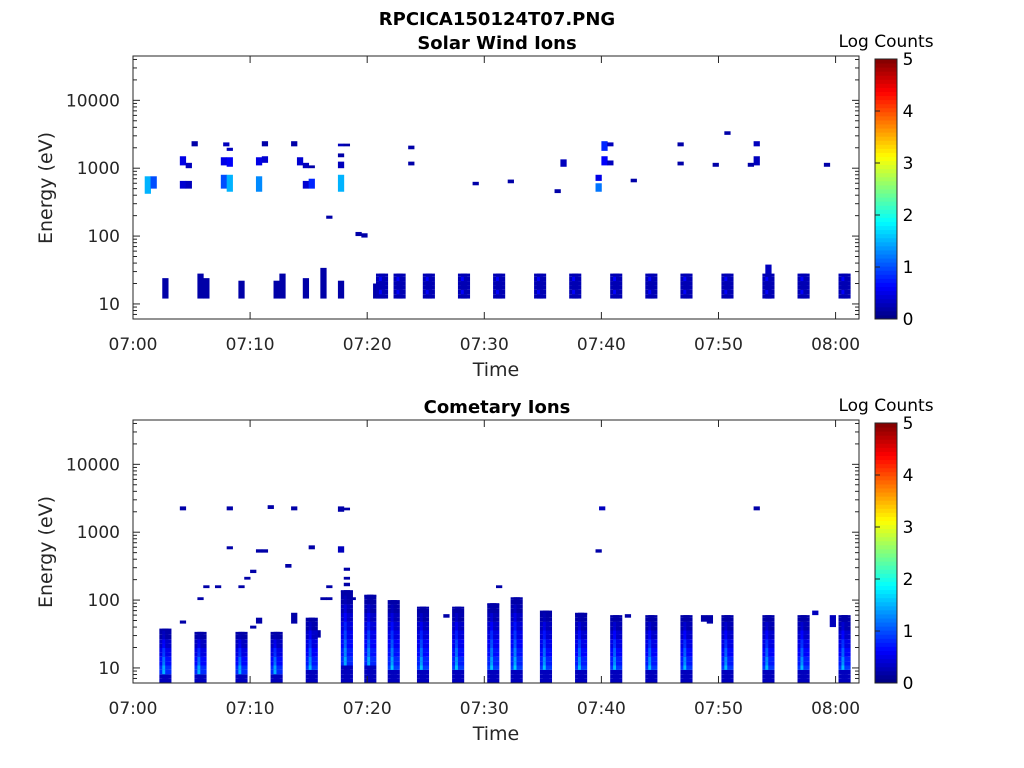 Image resolution: width=1024 pixels, height=768 pixels. I want to click on cometary-colorbar-tick-label: 0, so click(908, 684).